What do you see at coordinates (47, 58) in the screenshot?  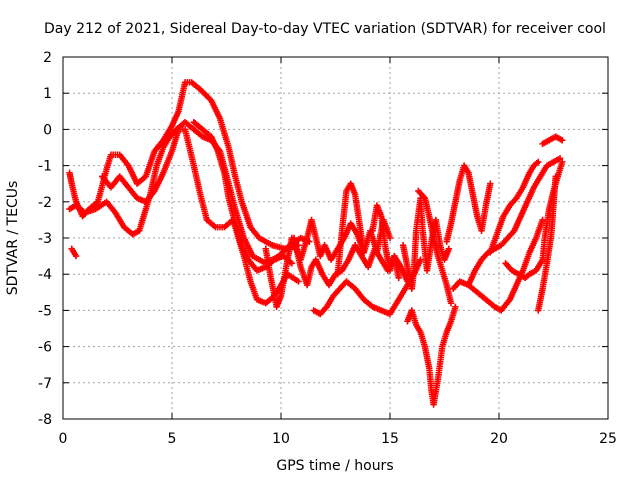 I see `y-tick-label: 2` at bounding box center [47, 58].